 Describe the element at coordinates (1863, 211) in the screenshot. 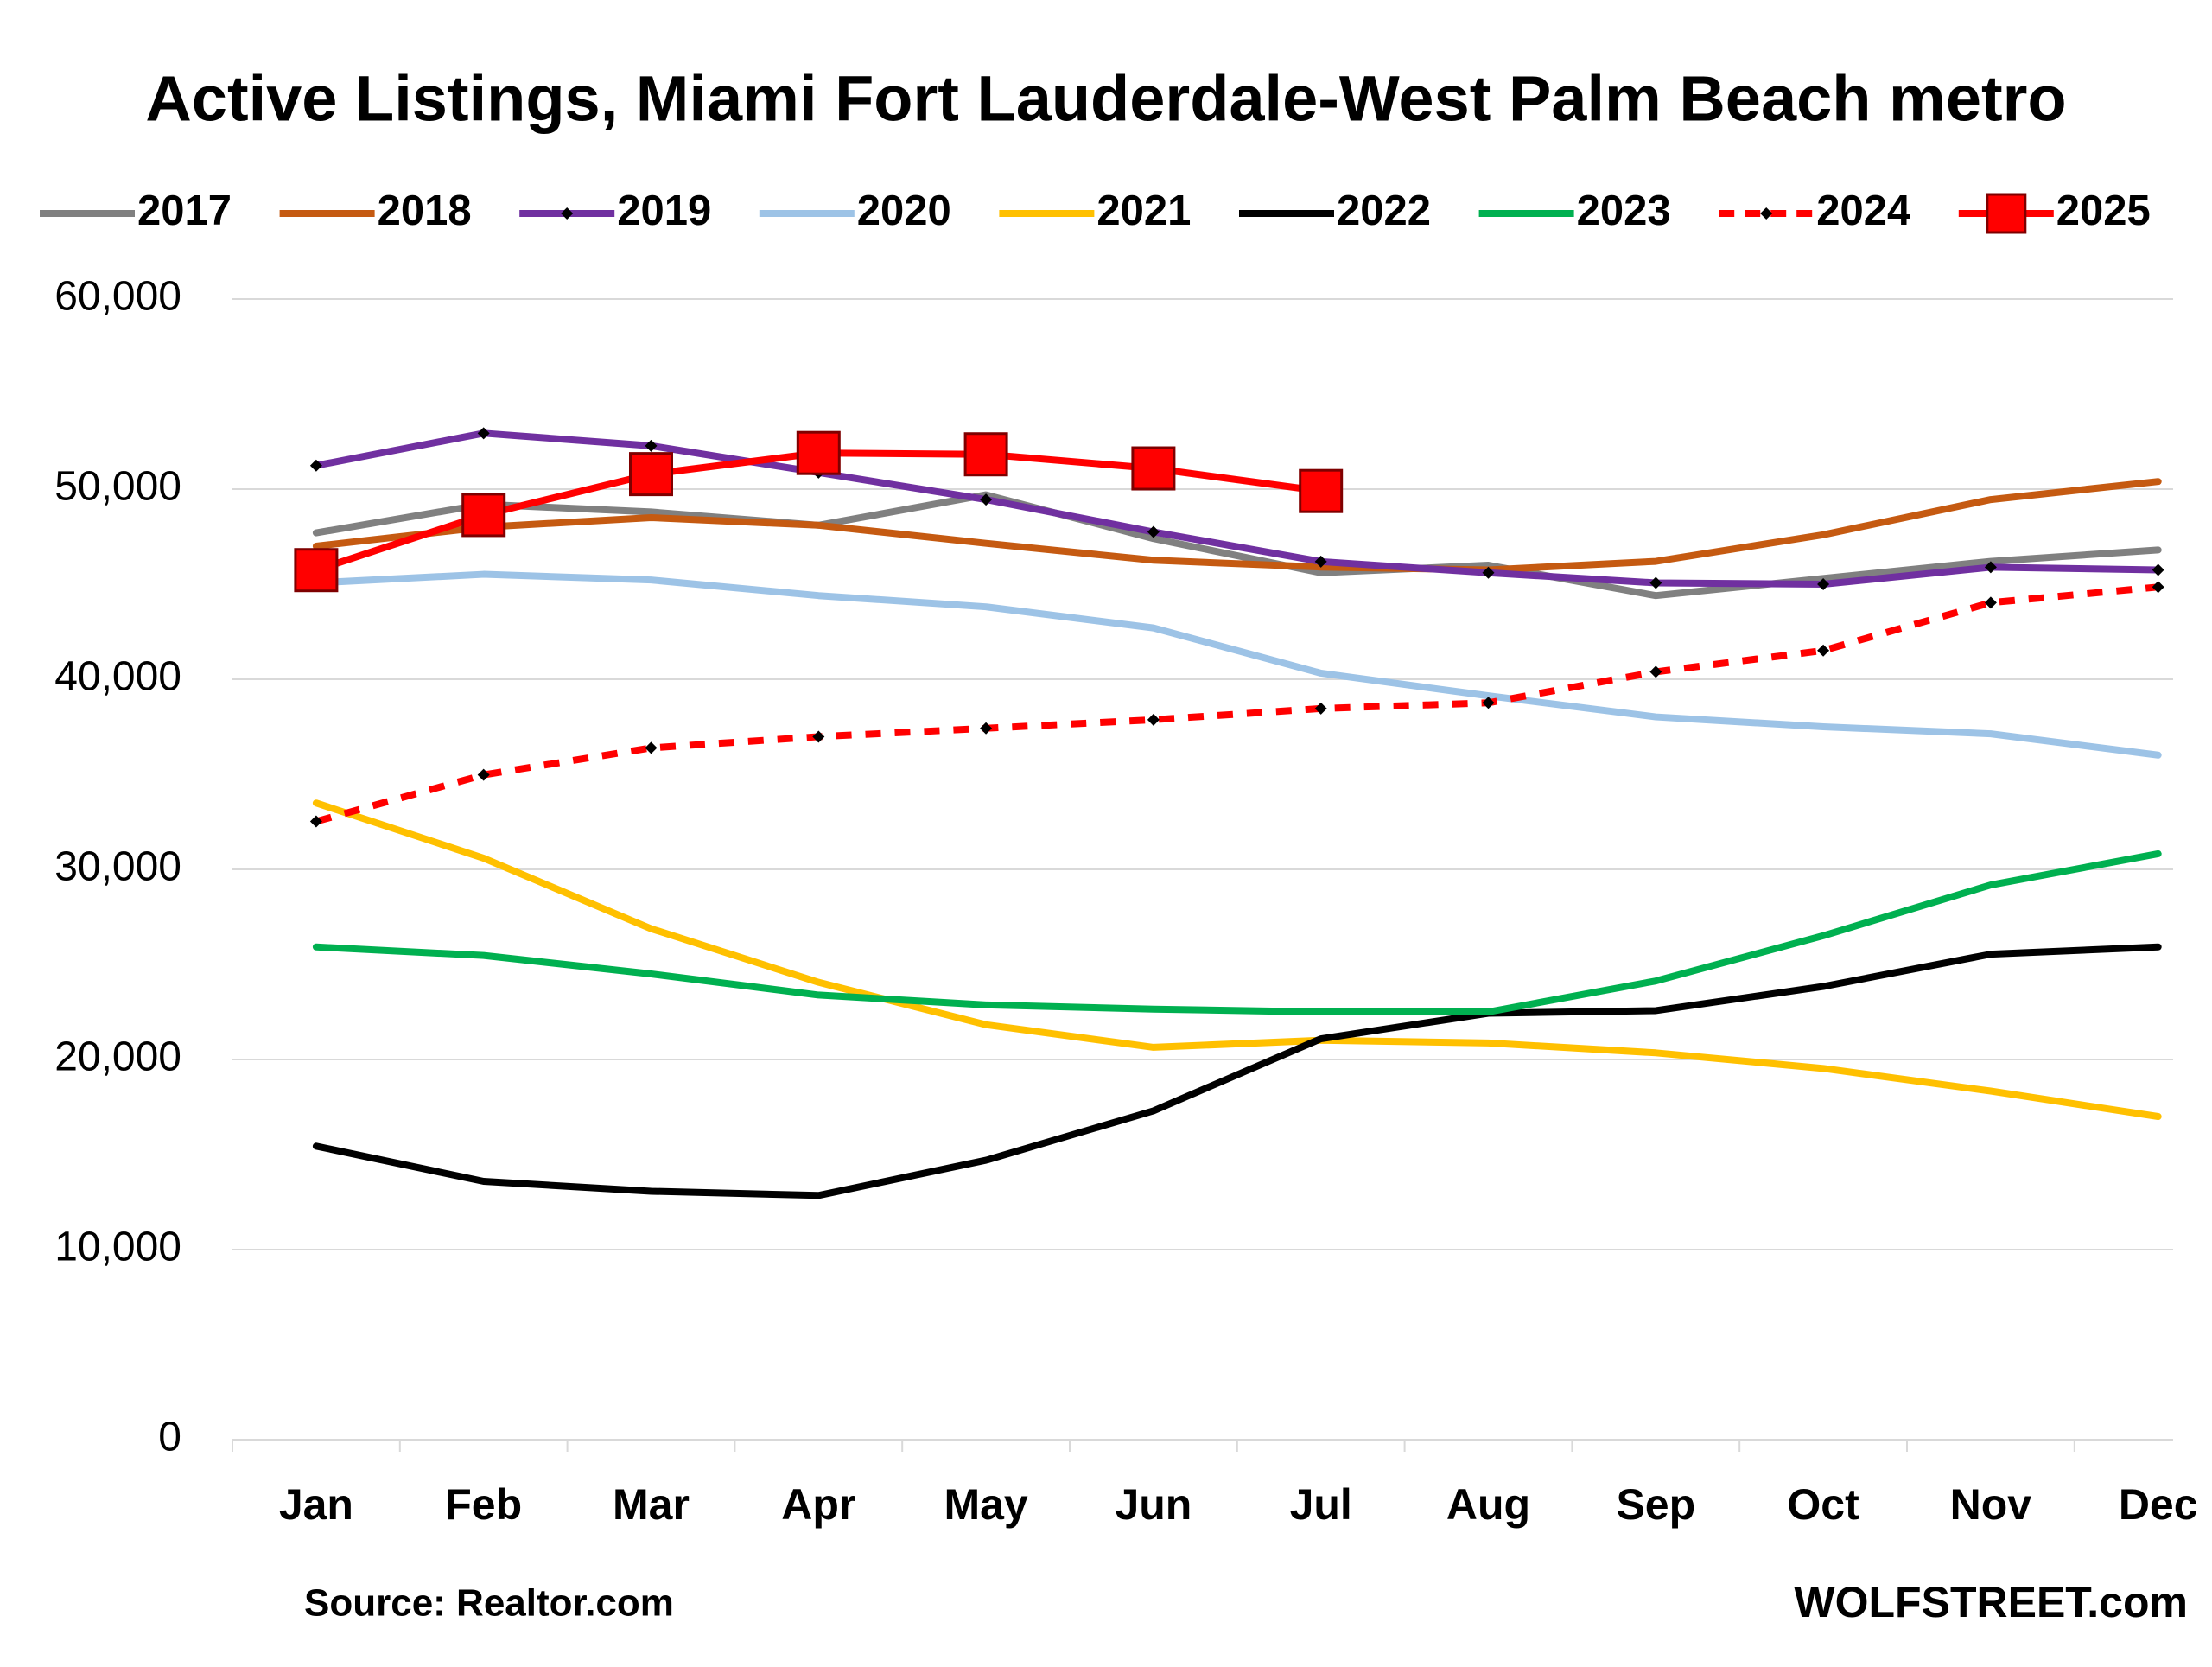

I see `legend-label: 2024` at that location.